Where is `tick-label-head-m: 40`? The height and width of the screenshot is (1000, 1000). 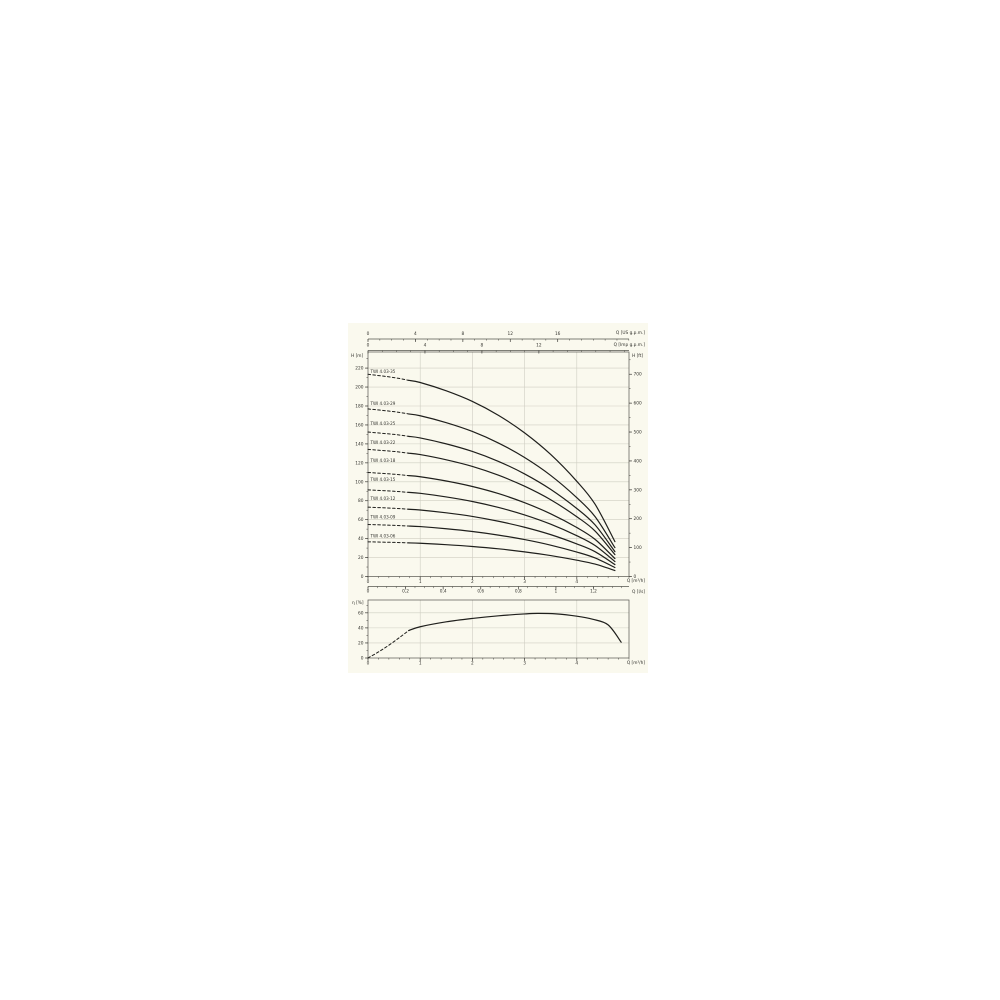 tick-label-head-m: 40 is located at coordinates (361, 539).